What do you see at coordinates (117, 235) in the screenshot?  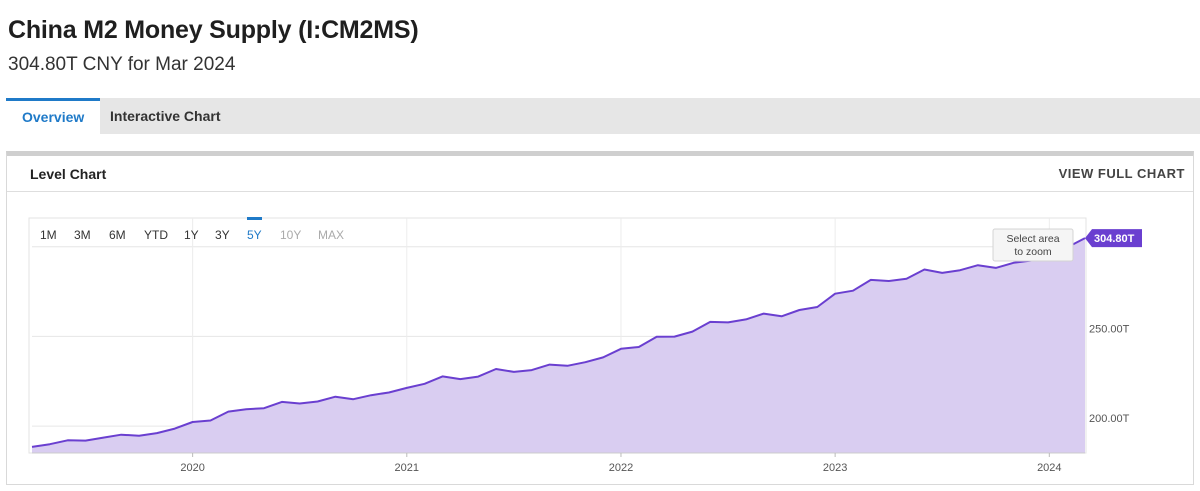 I see `range-button-6m: 6M` at bounding box center [117, 235].